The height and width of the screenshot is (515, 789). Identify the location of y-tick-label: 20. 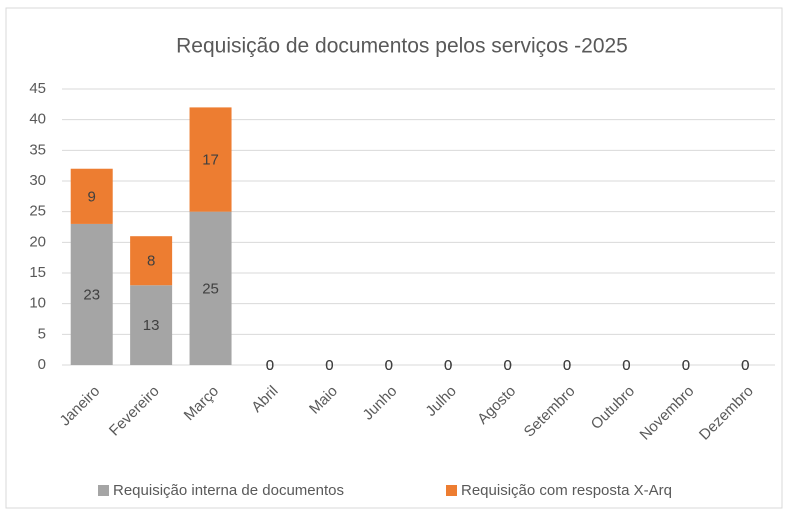
(37, 241).